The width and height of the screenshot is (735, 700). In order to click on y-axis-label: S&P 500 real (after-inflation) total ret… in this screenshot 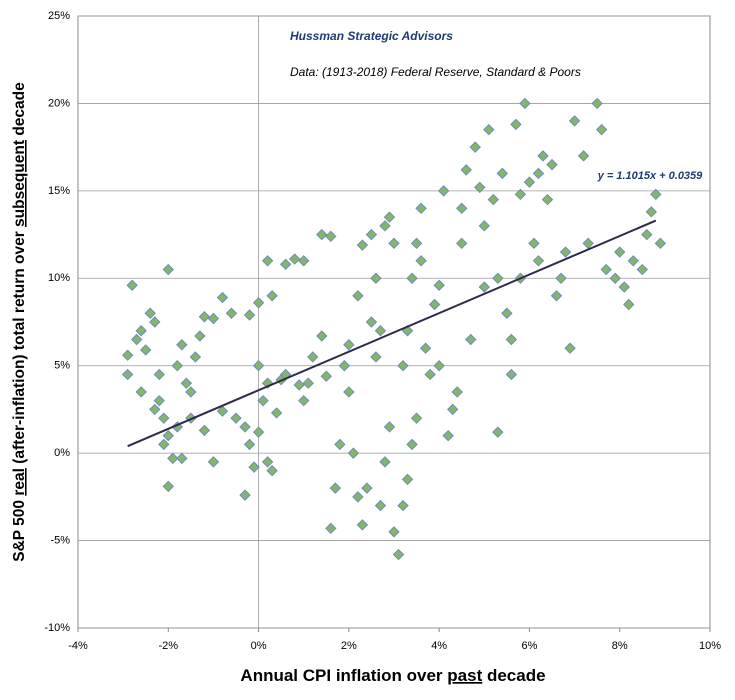, I will do `click(19, 322)`.